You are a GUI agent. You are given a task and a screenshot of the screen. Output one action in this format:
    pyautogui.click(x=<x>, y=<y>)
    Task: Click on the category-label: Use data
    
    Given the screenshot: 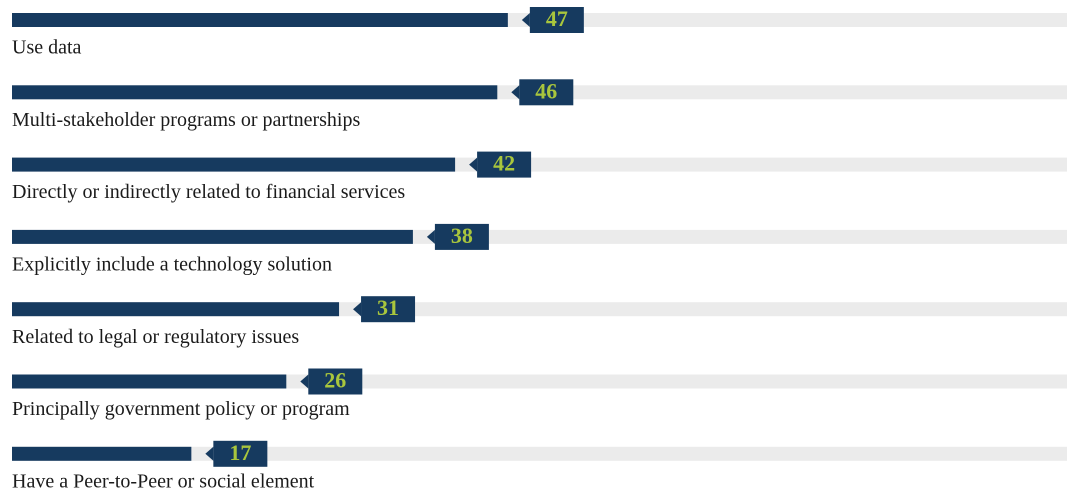 What is the action you would take?
    pyautogui.click(x=47, y=48)
    